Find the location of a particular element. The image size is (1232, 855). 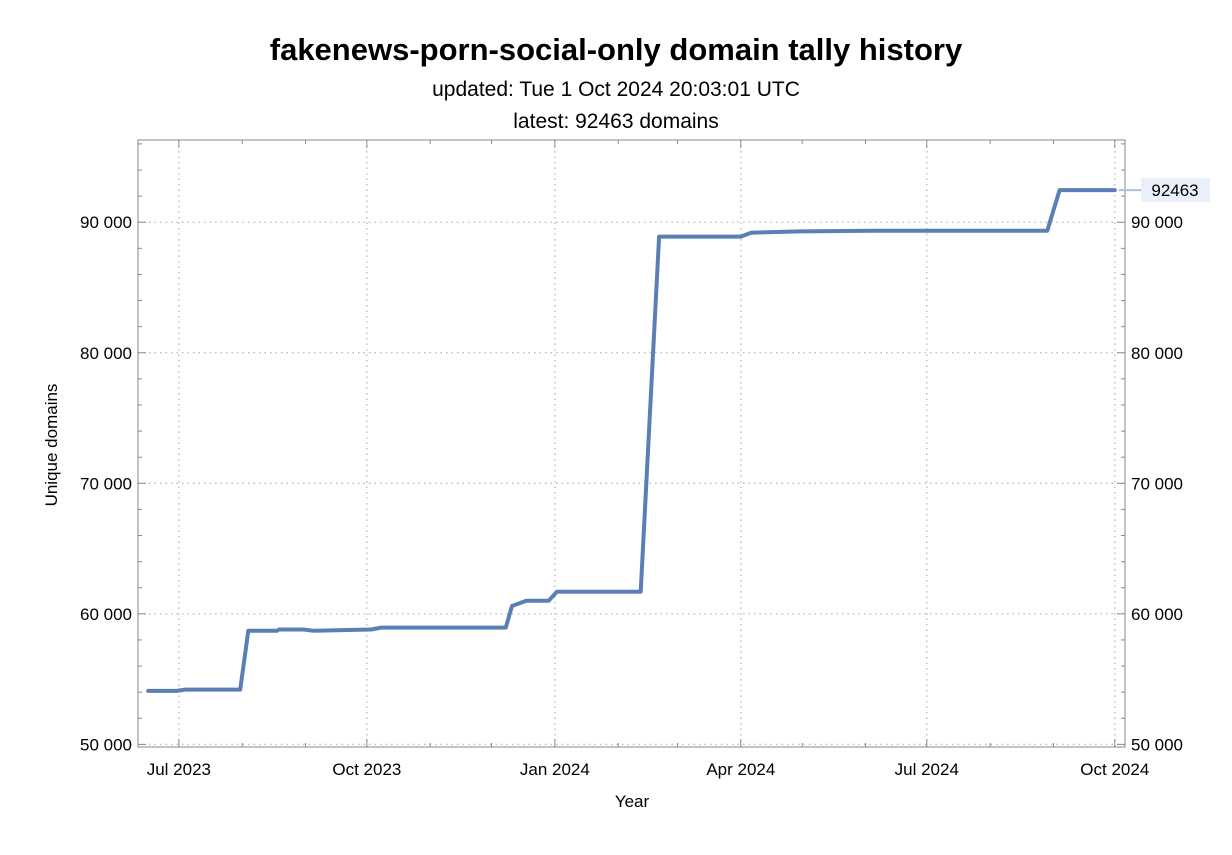

y-tick-label-right: 60 000 is located at coordinates (1157, 614).